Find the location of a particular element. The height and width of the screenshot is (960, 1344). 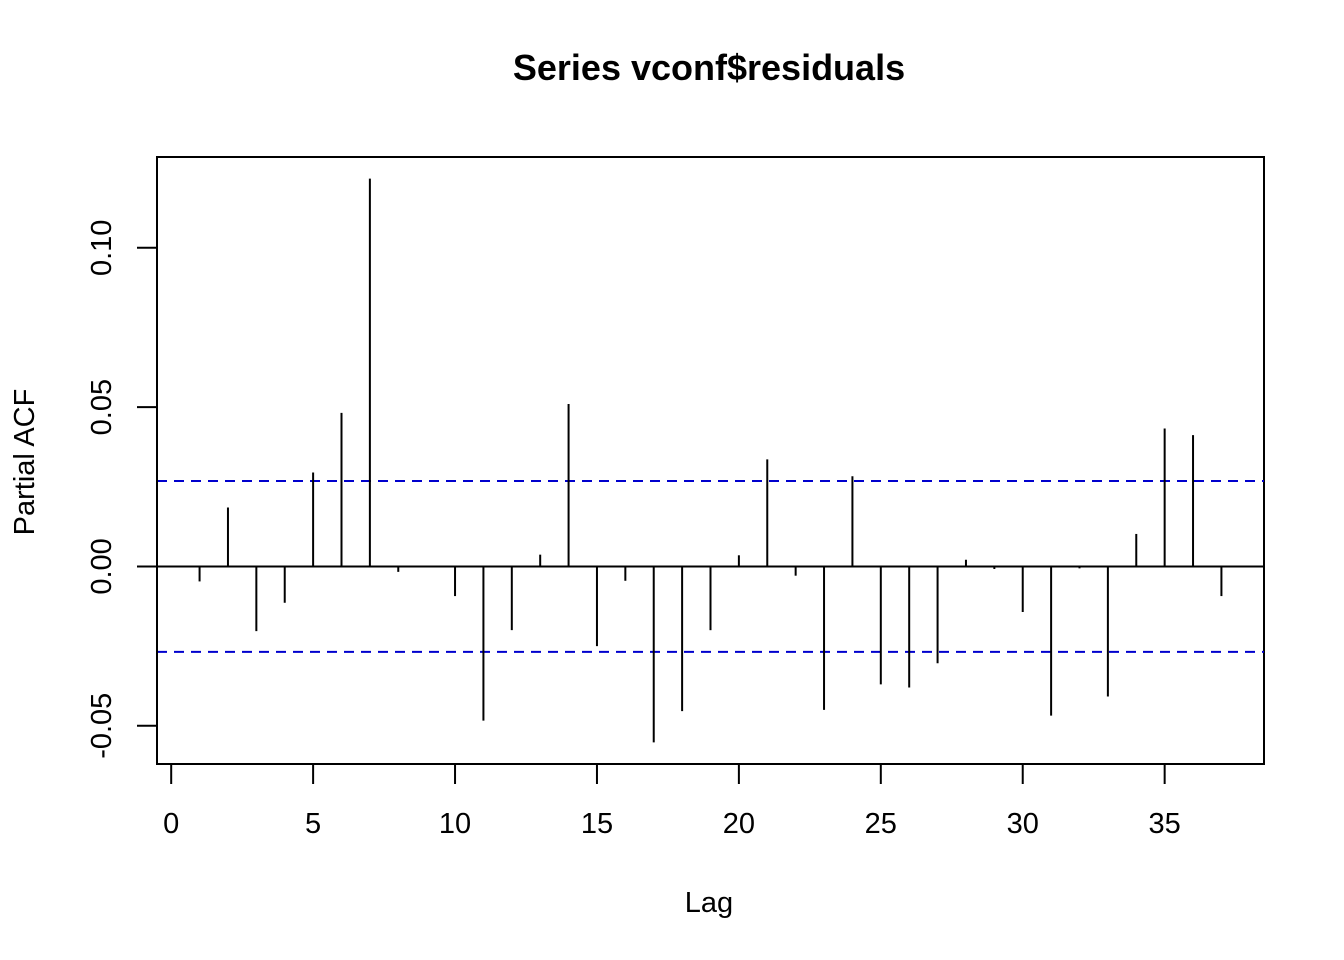

x-tick-label: 30 is located at coordinates (1023, 824).